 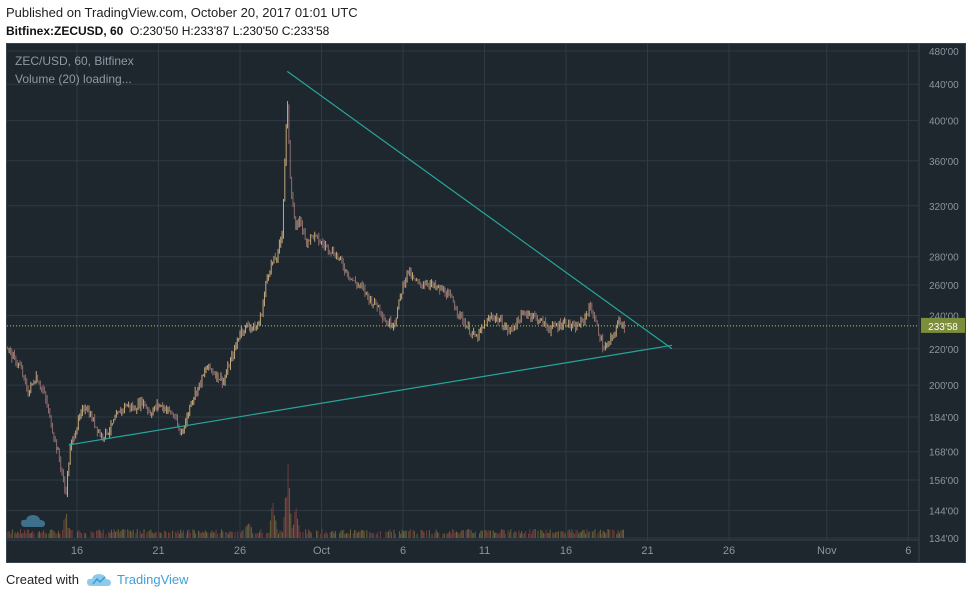 What do you see at coordinates (944, 85) in the screenshot?
I see `y-tick-label: 440'00` at bounding box center [944, 85].